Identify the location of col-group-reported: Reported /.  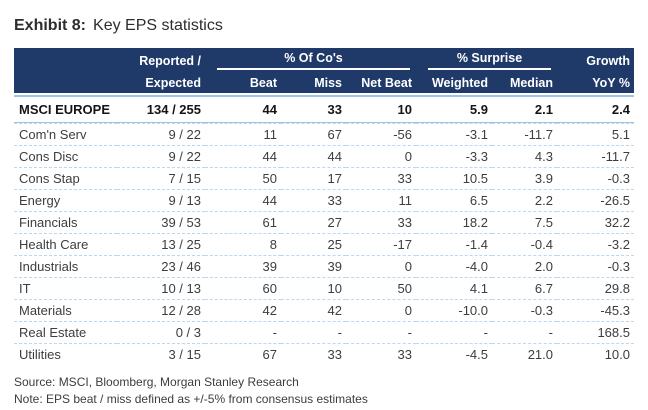
(161, 59).